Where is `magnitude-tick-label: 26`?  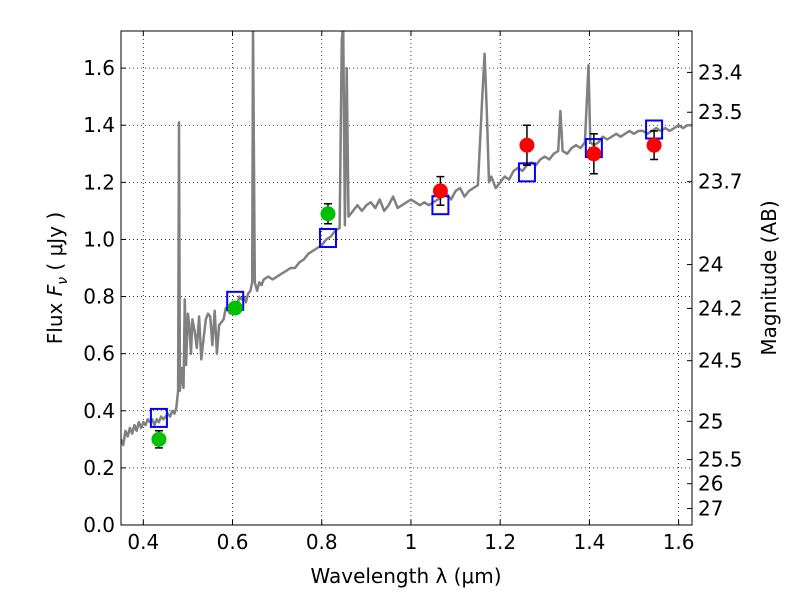 magnitude-tick-label: 26 is located at coordinates (710, 484).